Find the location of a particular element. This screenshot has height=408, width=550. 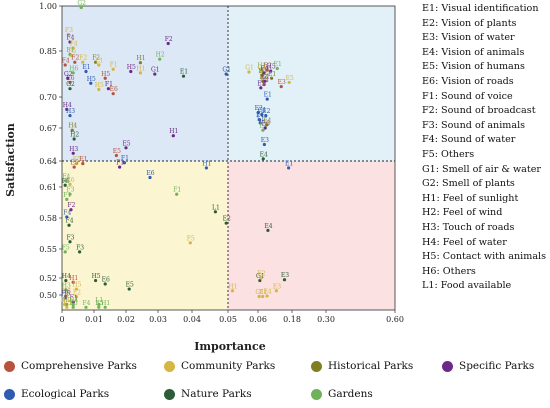

x-tick-label: 0.04 is located at coordinates (192, 319).